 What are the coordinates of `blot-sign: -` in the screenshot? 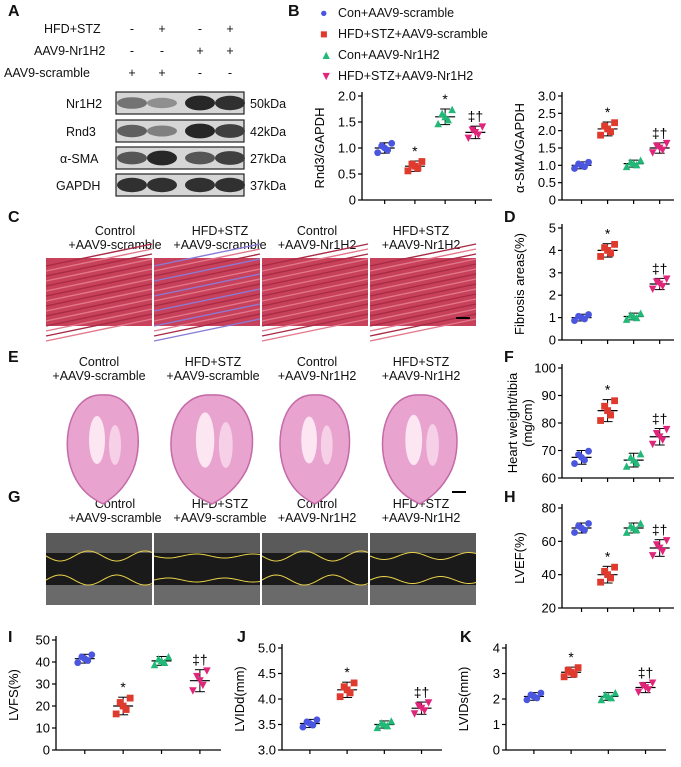 It's located at (200, 73).